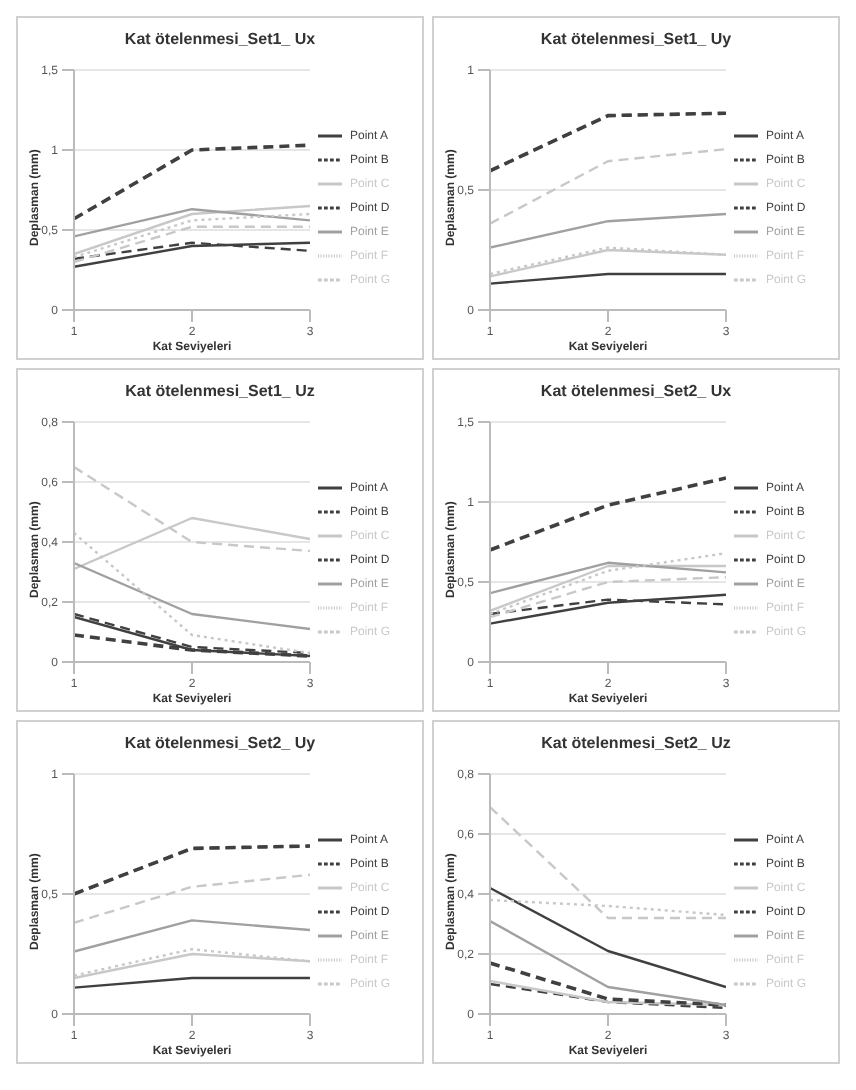 This screenshot has width=856, height=1090. Describe the element at coordinates (636, 744) in the screenshot. I see `chart-title: Kat ötelenmesi_Set2_ Uz` at that location.